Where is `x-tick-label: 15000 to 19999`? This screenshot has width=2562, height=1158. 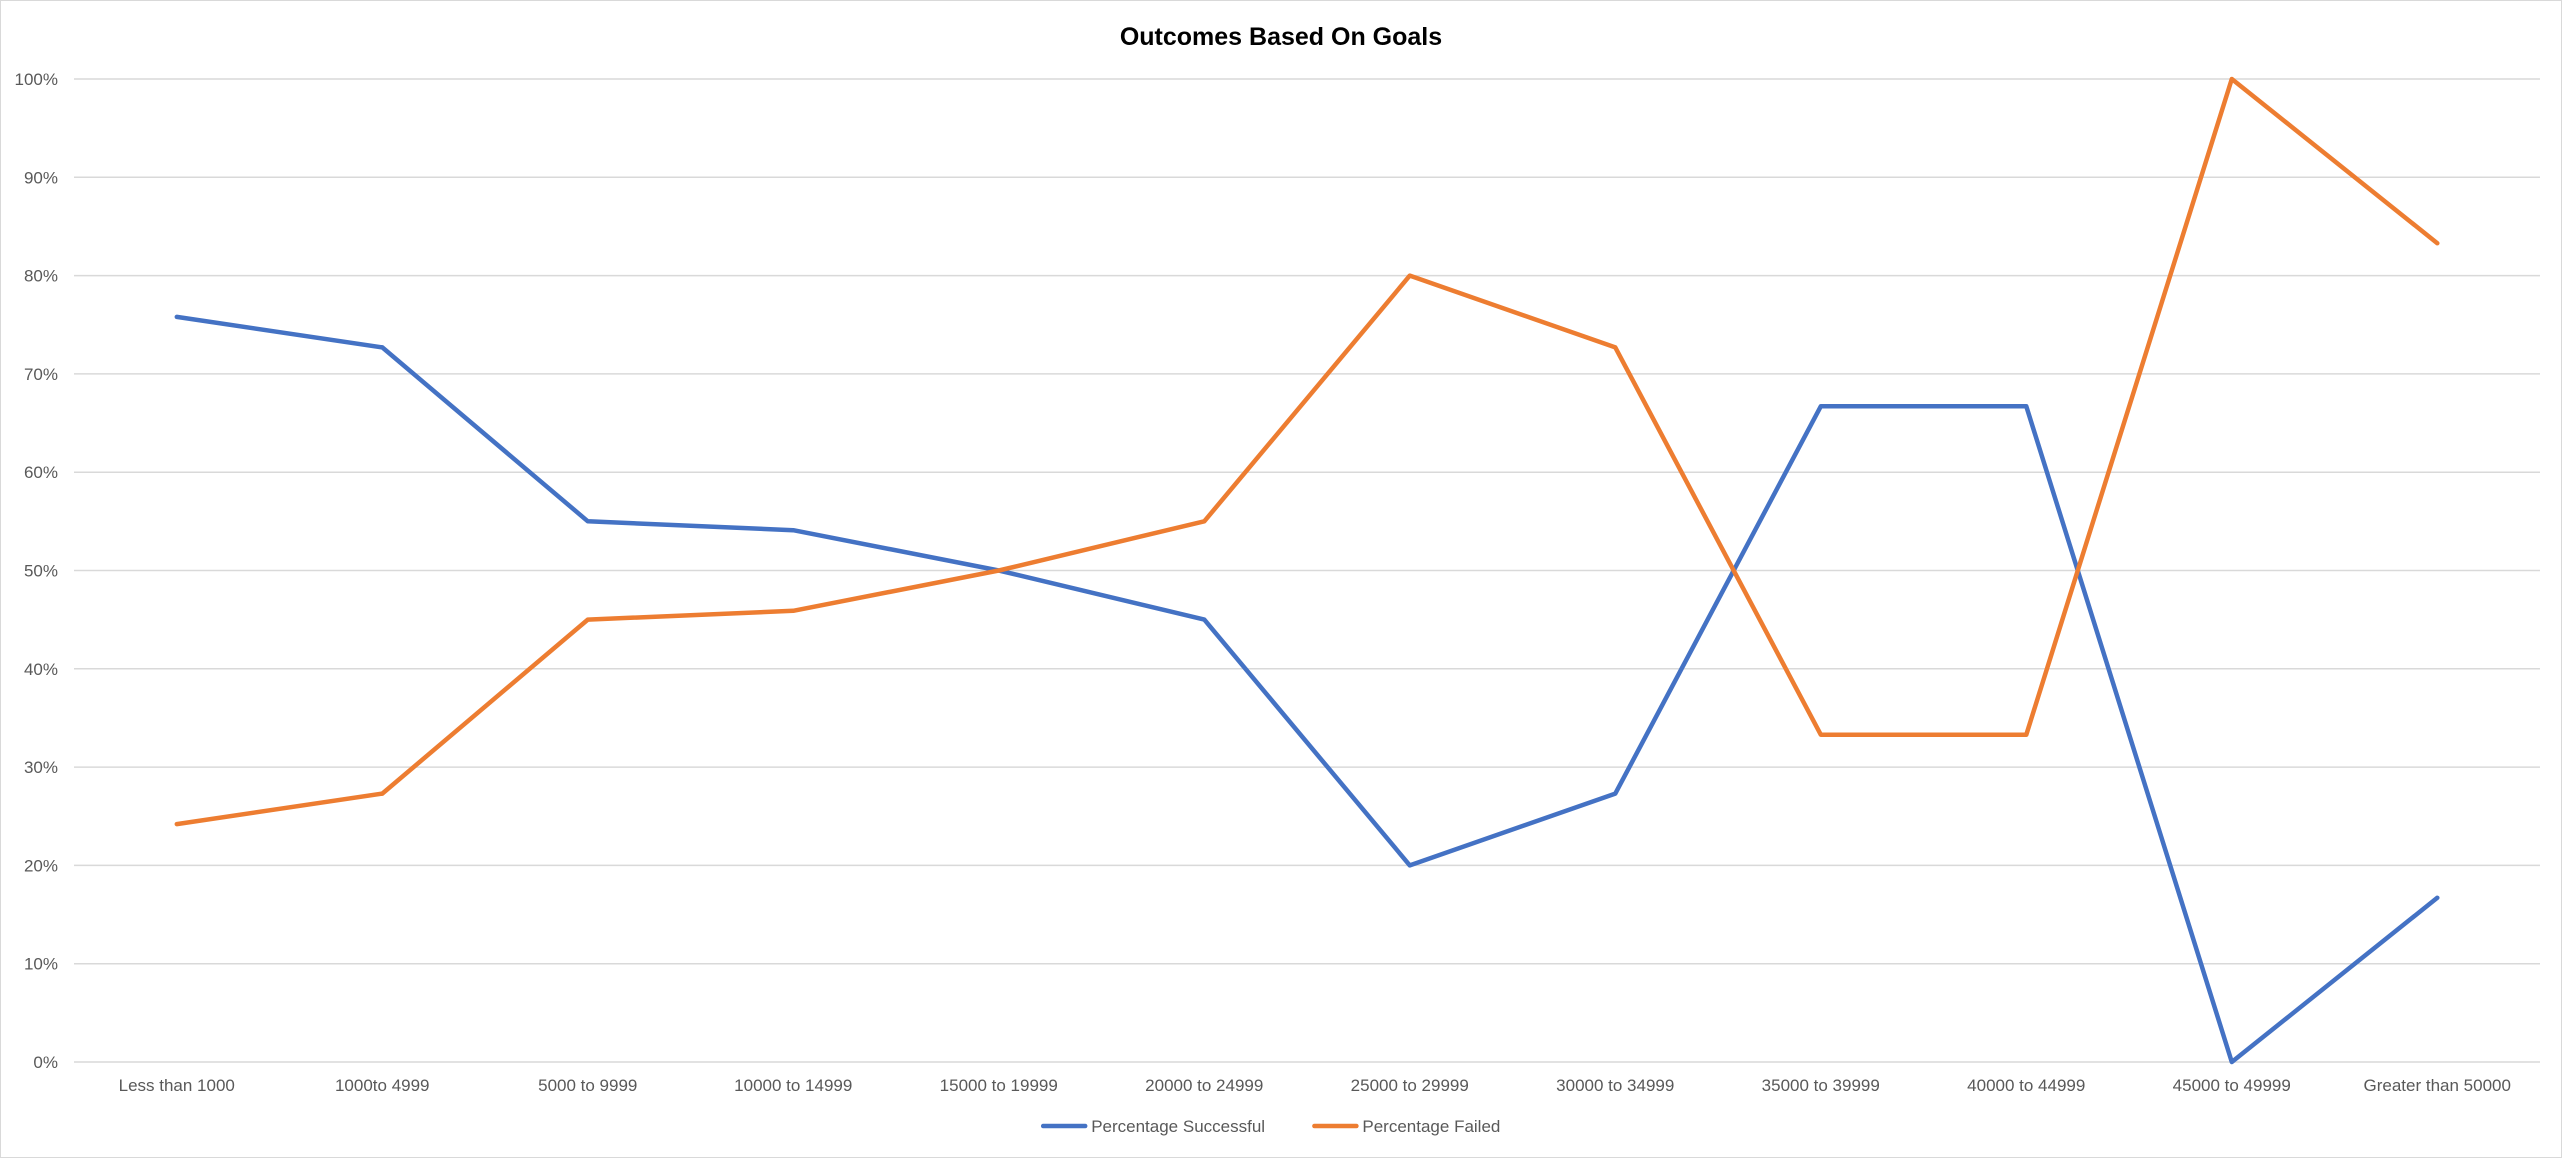
x-tick-label: 15000 to 19999 is located at coordinates (999, 1085).